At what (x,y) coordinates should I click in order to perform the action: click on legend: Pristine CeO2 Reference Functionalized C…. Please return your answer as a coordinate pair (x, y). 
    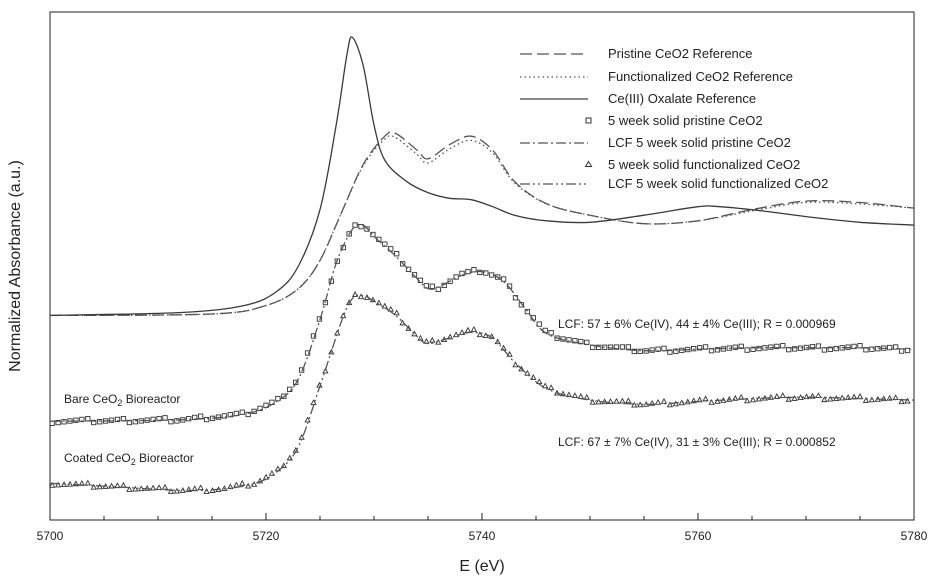
    Looking at the image, I should click on (674, 118).